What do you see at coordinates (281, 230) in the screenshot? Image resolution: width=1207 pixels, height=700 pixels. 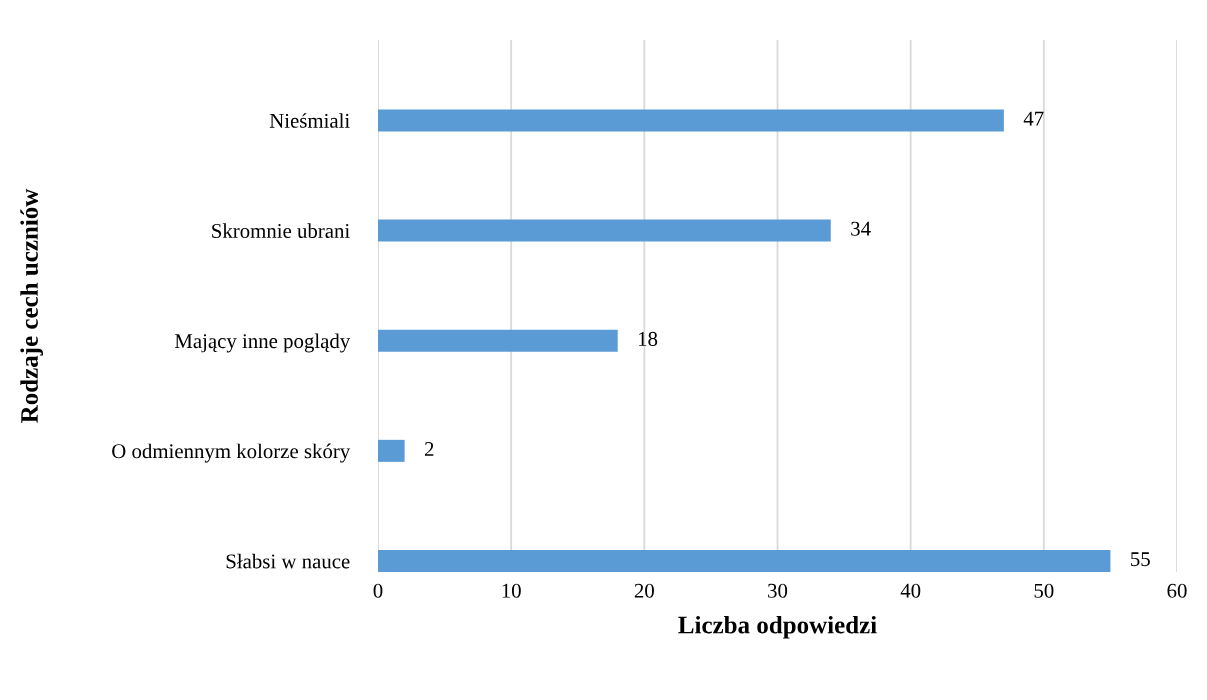 I see `y-tick-label: Skromnie ubrani` at bounding box center [281, 230].